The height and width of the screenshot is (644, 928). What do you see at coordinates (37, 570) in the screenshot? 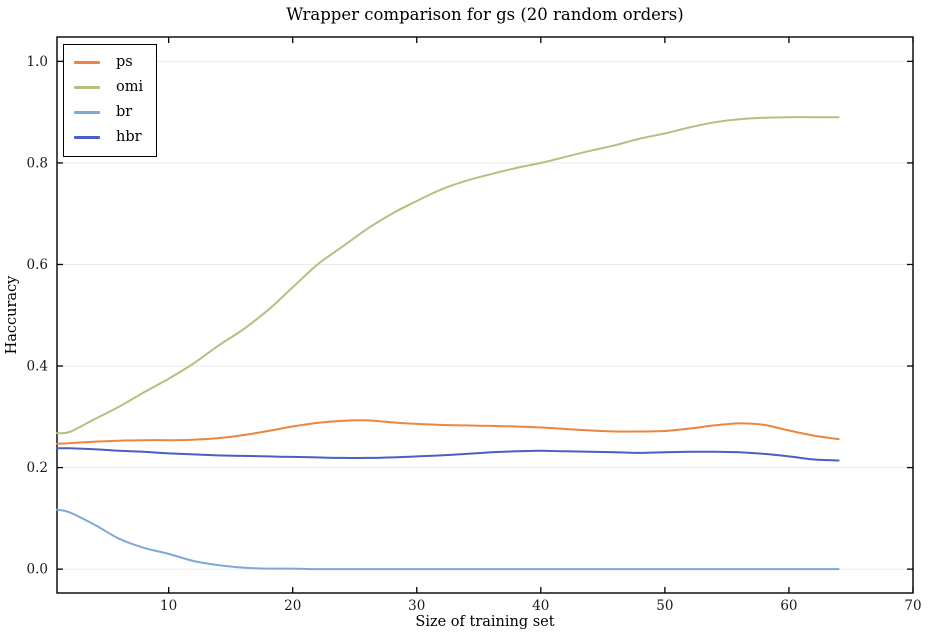
I see `y-tick-label: 0.0` at bounding box center [37, 570].